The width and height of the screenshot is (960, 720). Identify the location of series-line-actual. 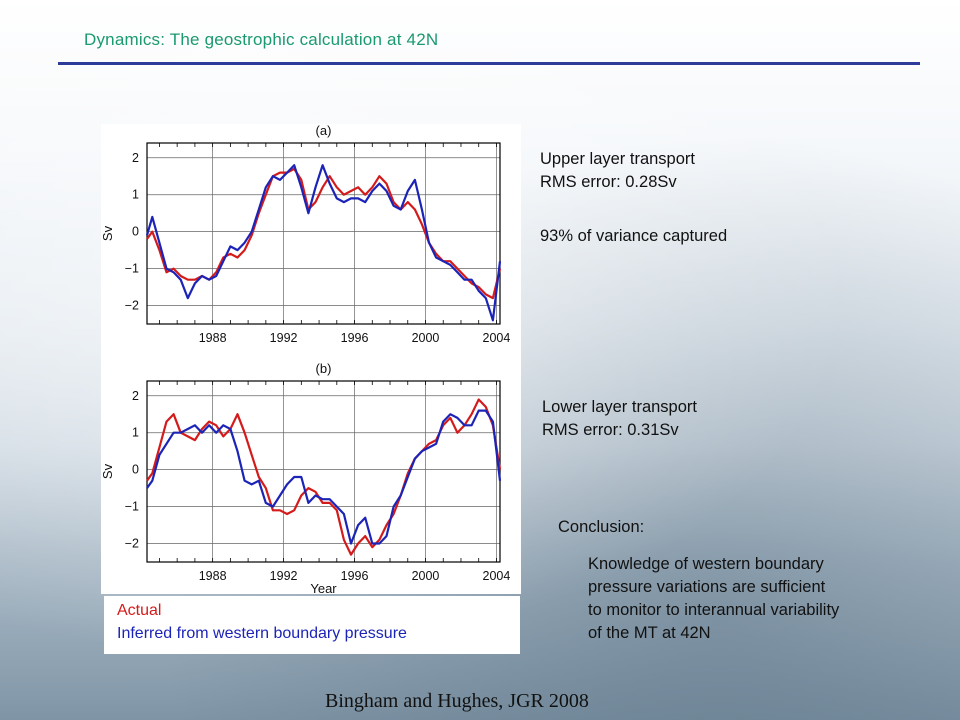
(324, 477).